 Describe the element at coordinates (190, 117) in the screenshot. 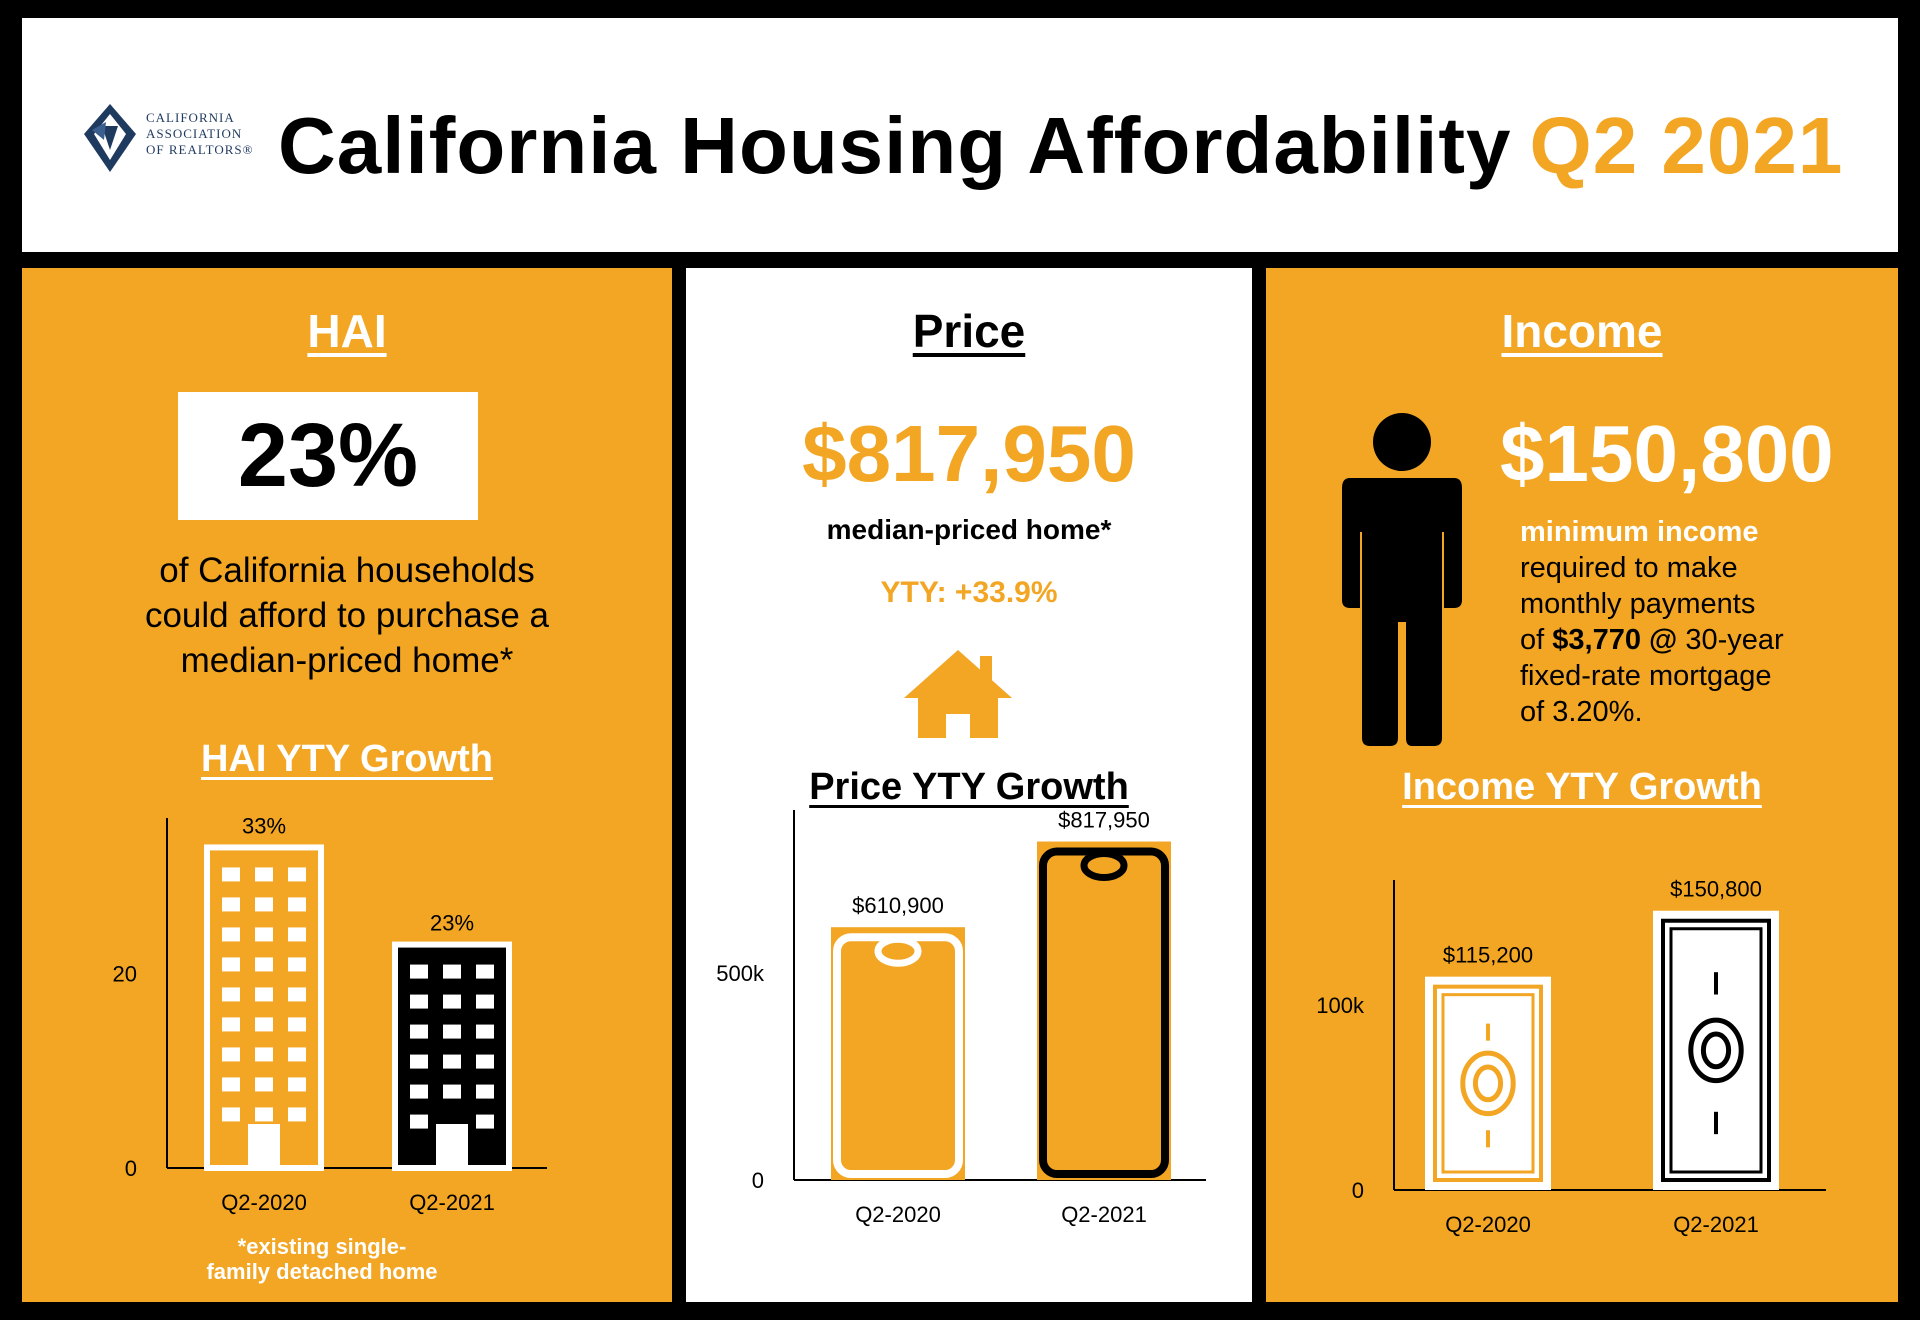

I see `logo-line: CALIFORNIA` at that location.